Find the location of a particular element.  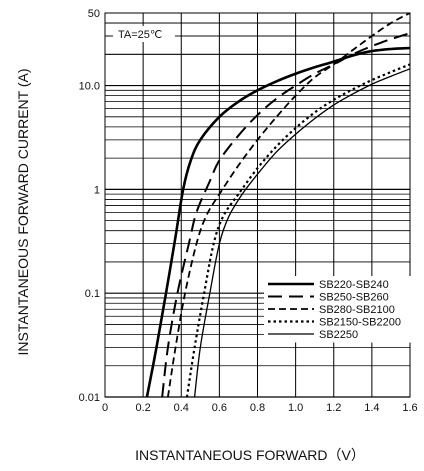

y-tick-label: 50 is located at coordinates (94, 14).